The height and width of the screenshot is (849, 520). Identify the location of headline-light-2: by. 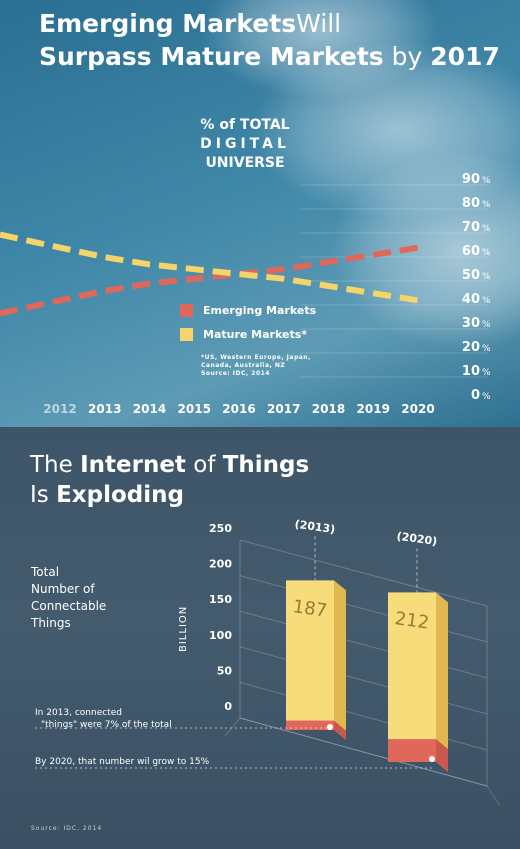
(407, 56).